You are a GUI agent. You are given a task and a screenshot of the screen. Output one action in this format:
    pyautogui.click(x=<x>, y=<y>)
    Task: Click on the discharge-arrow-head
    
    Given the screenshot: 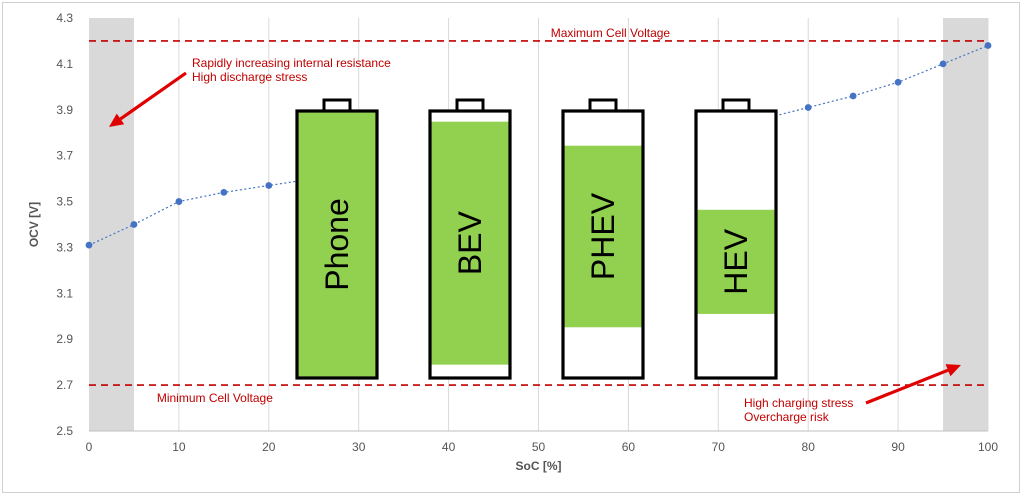 What is the action you would take?
    pyautogui.click(x=117, y=120)
    